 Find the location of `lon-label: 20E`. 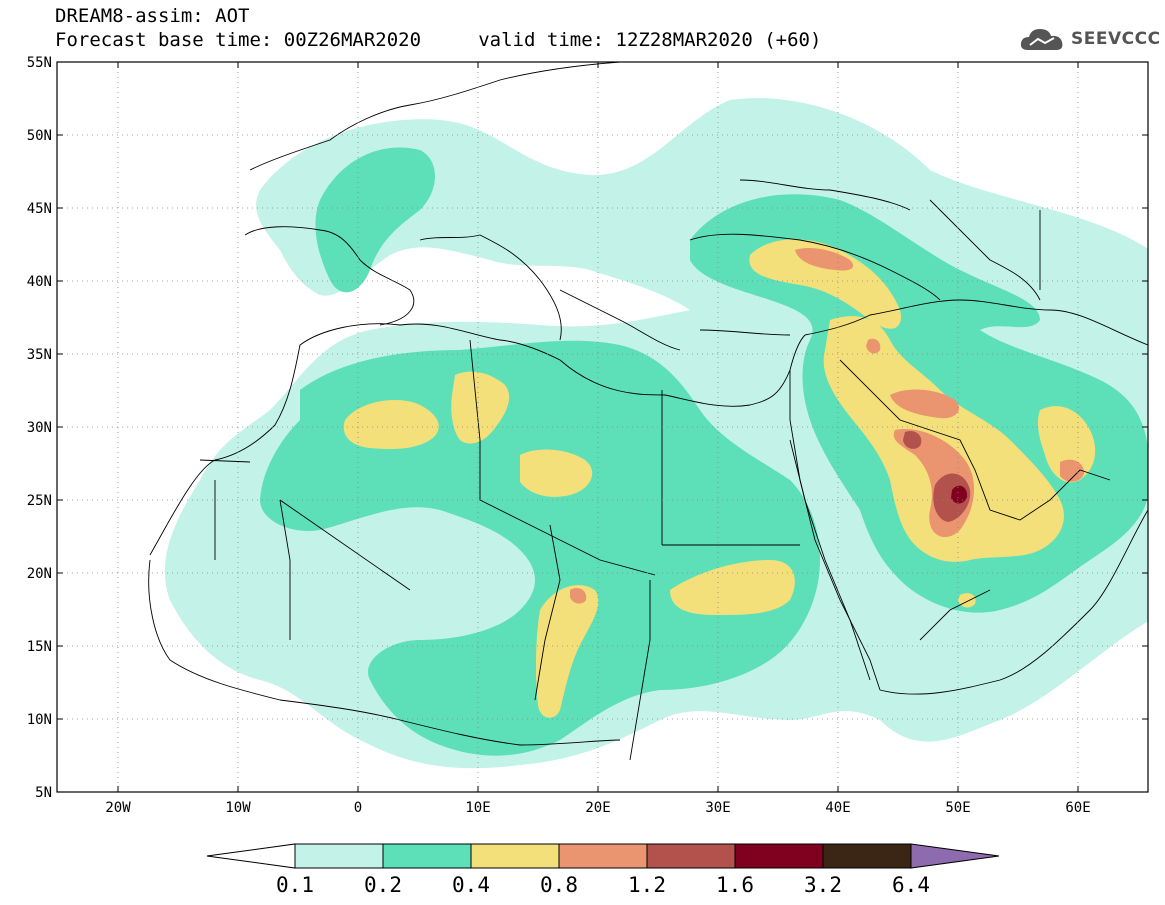

lon-label: 20E is located at coordinates (597, 808).